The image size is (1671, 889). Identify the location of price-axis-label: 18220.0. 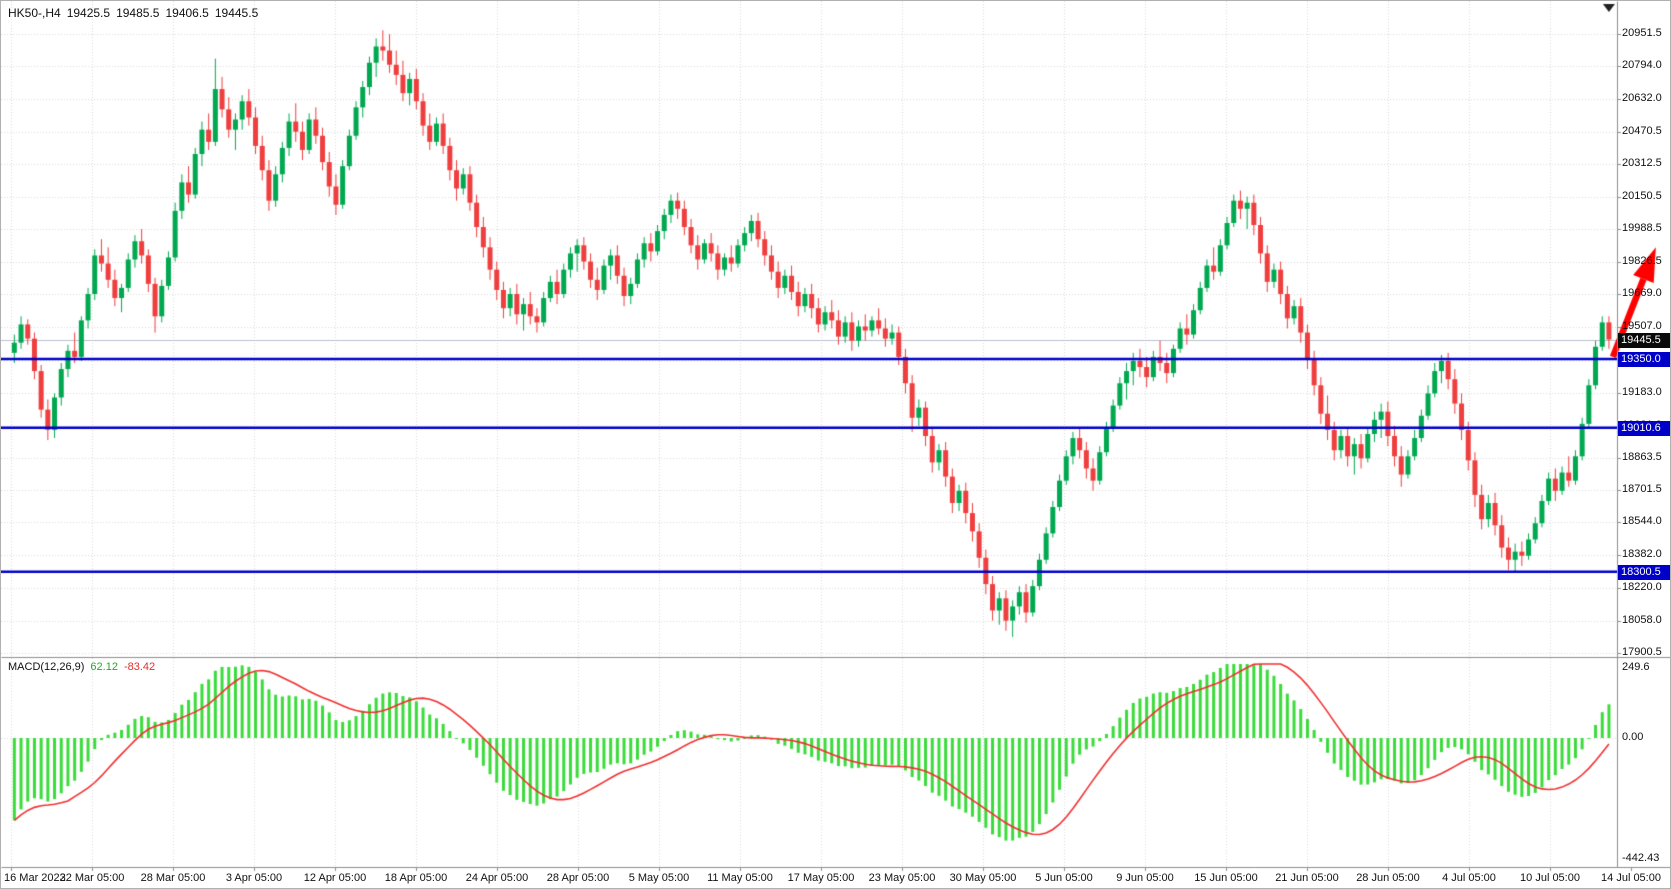
(1642, 587).